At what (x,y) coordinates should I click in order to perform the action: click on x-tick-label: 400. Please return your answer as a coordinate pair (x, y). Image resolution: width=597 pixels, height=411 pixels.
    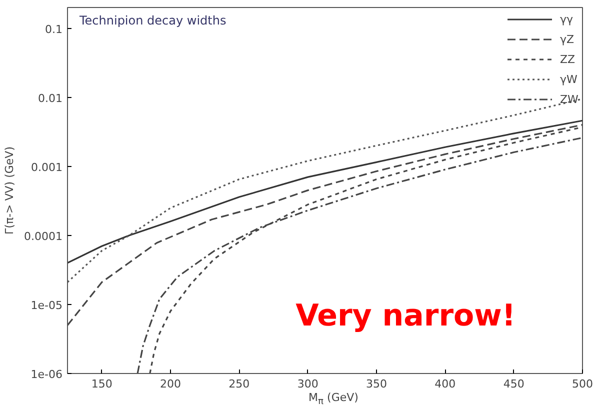
    Looking at the image, I should click on (445, 384).